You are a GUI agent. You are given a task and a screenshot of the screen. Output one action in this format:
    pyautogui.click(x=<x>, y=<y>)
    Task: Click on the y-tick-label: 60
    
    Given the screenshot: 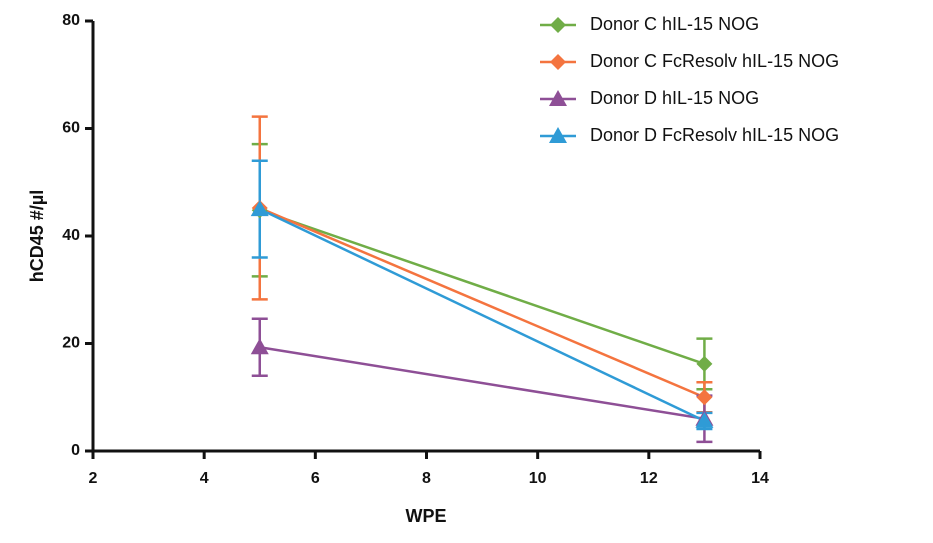 What is the action you would take?
    pyautogui.click(x=71, y=128)
    